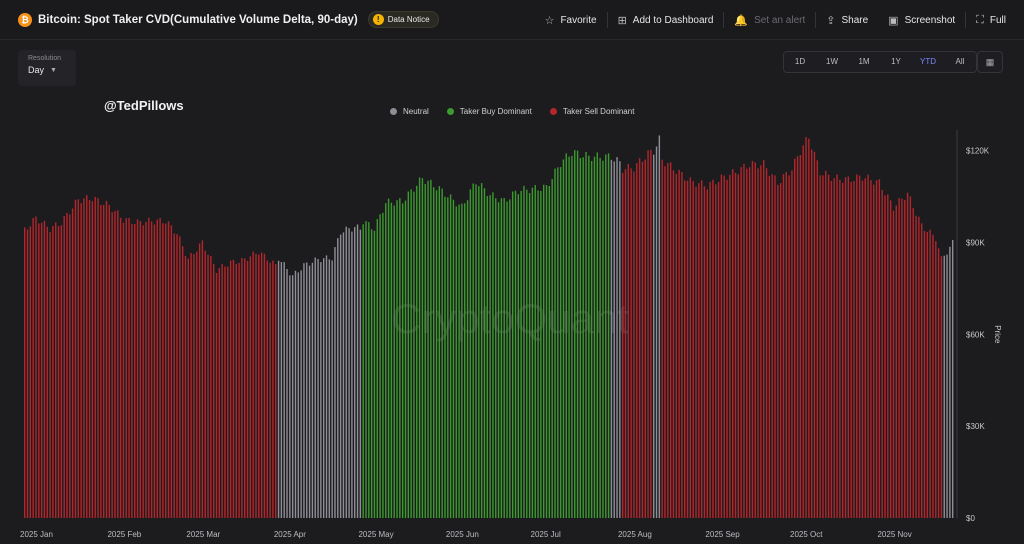 Image resolution: width=1024 pixels, height=544 pixels. What do you see at coordinates (666, 20) in the screenshot?
I see `add-to-dashboard-button: ⊞ Add to Dashboard` at bounding box center [666, 20].